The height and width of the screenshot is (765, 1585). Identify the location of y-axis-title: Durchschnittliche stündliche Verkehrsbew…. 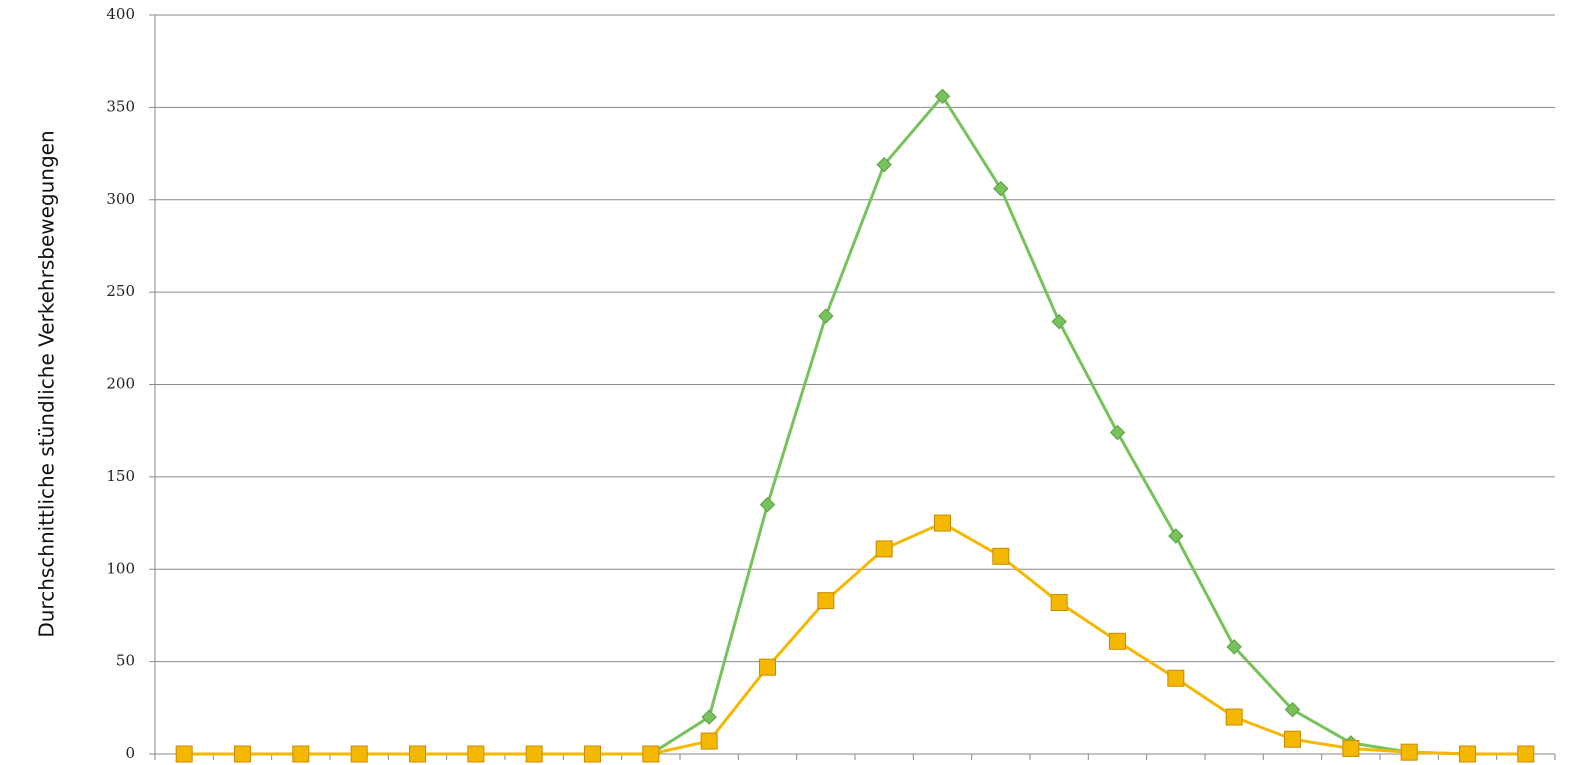
(47, 383).